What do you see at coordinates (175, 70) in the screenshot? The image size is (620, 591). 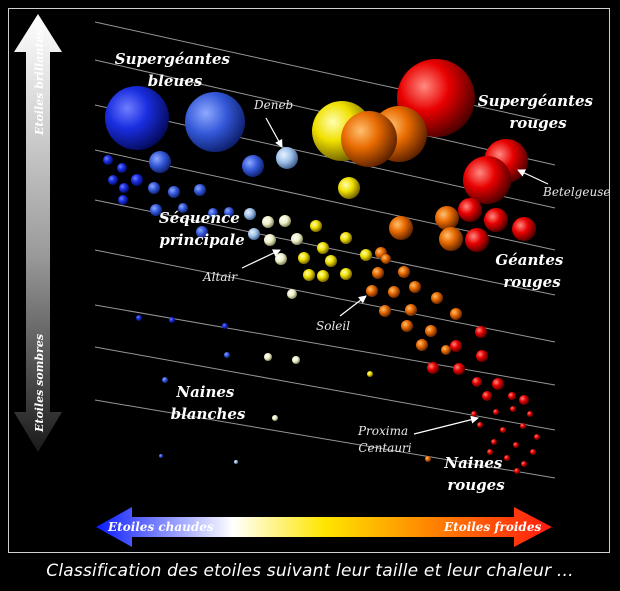 I see `blue-supergiants-label: Supergéantes bleues` at bounding box center [175, 70].